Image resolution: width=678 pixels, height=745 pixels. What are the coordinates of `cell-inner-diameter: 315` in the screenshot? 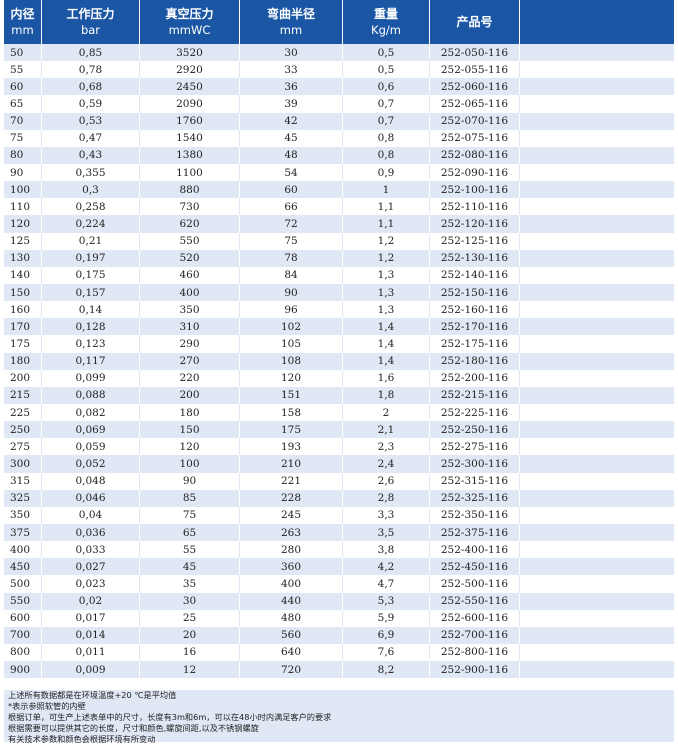 It's located at (23, 481).